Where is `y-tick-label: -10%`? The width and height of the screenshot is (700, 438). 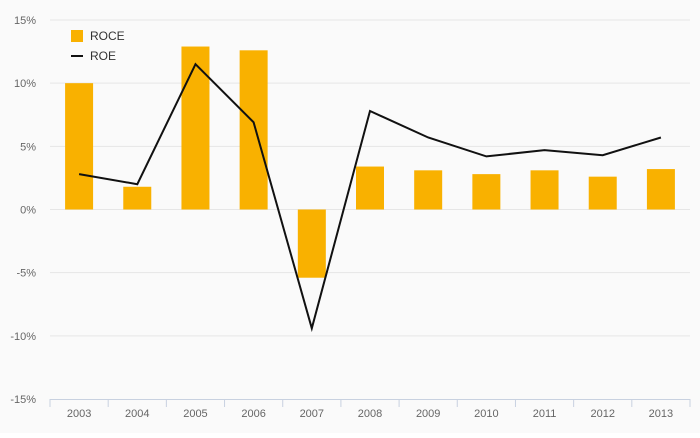
y-tick-label: -10% is located at coordinates (23, 337).